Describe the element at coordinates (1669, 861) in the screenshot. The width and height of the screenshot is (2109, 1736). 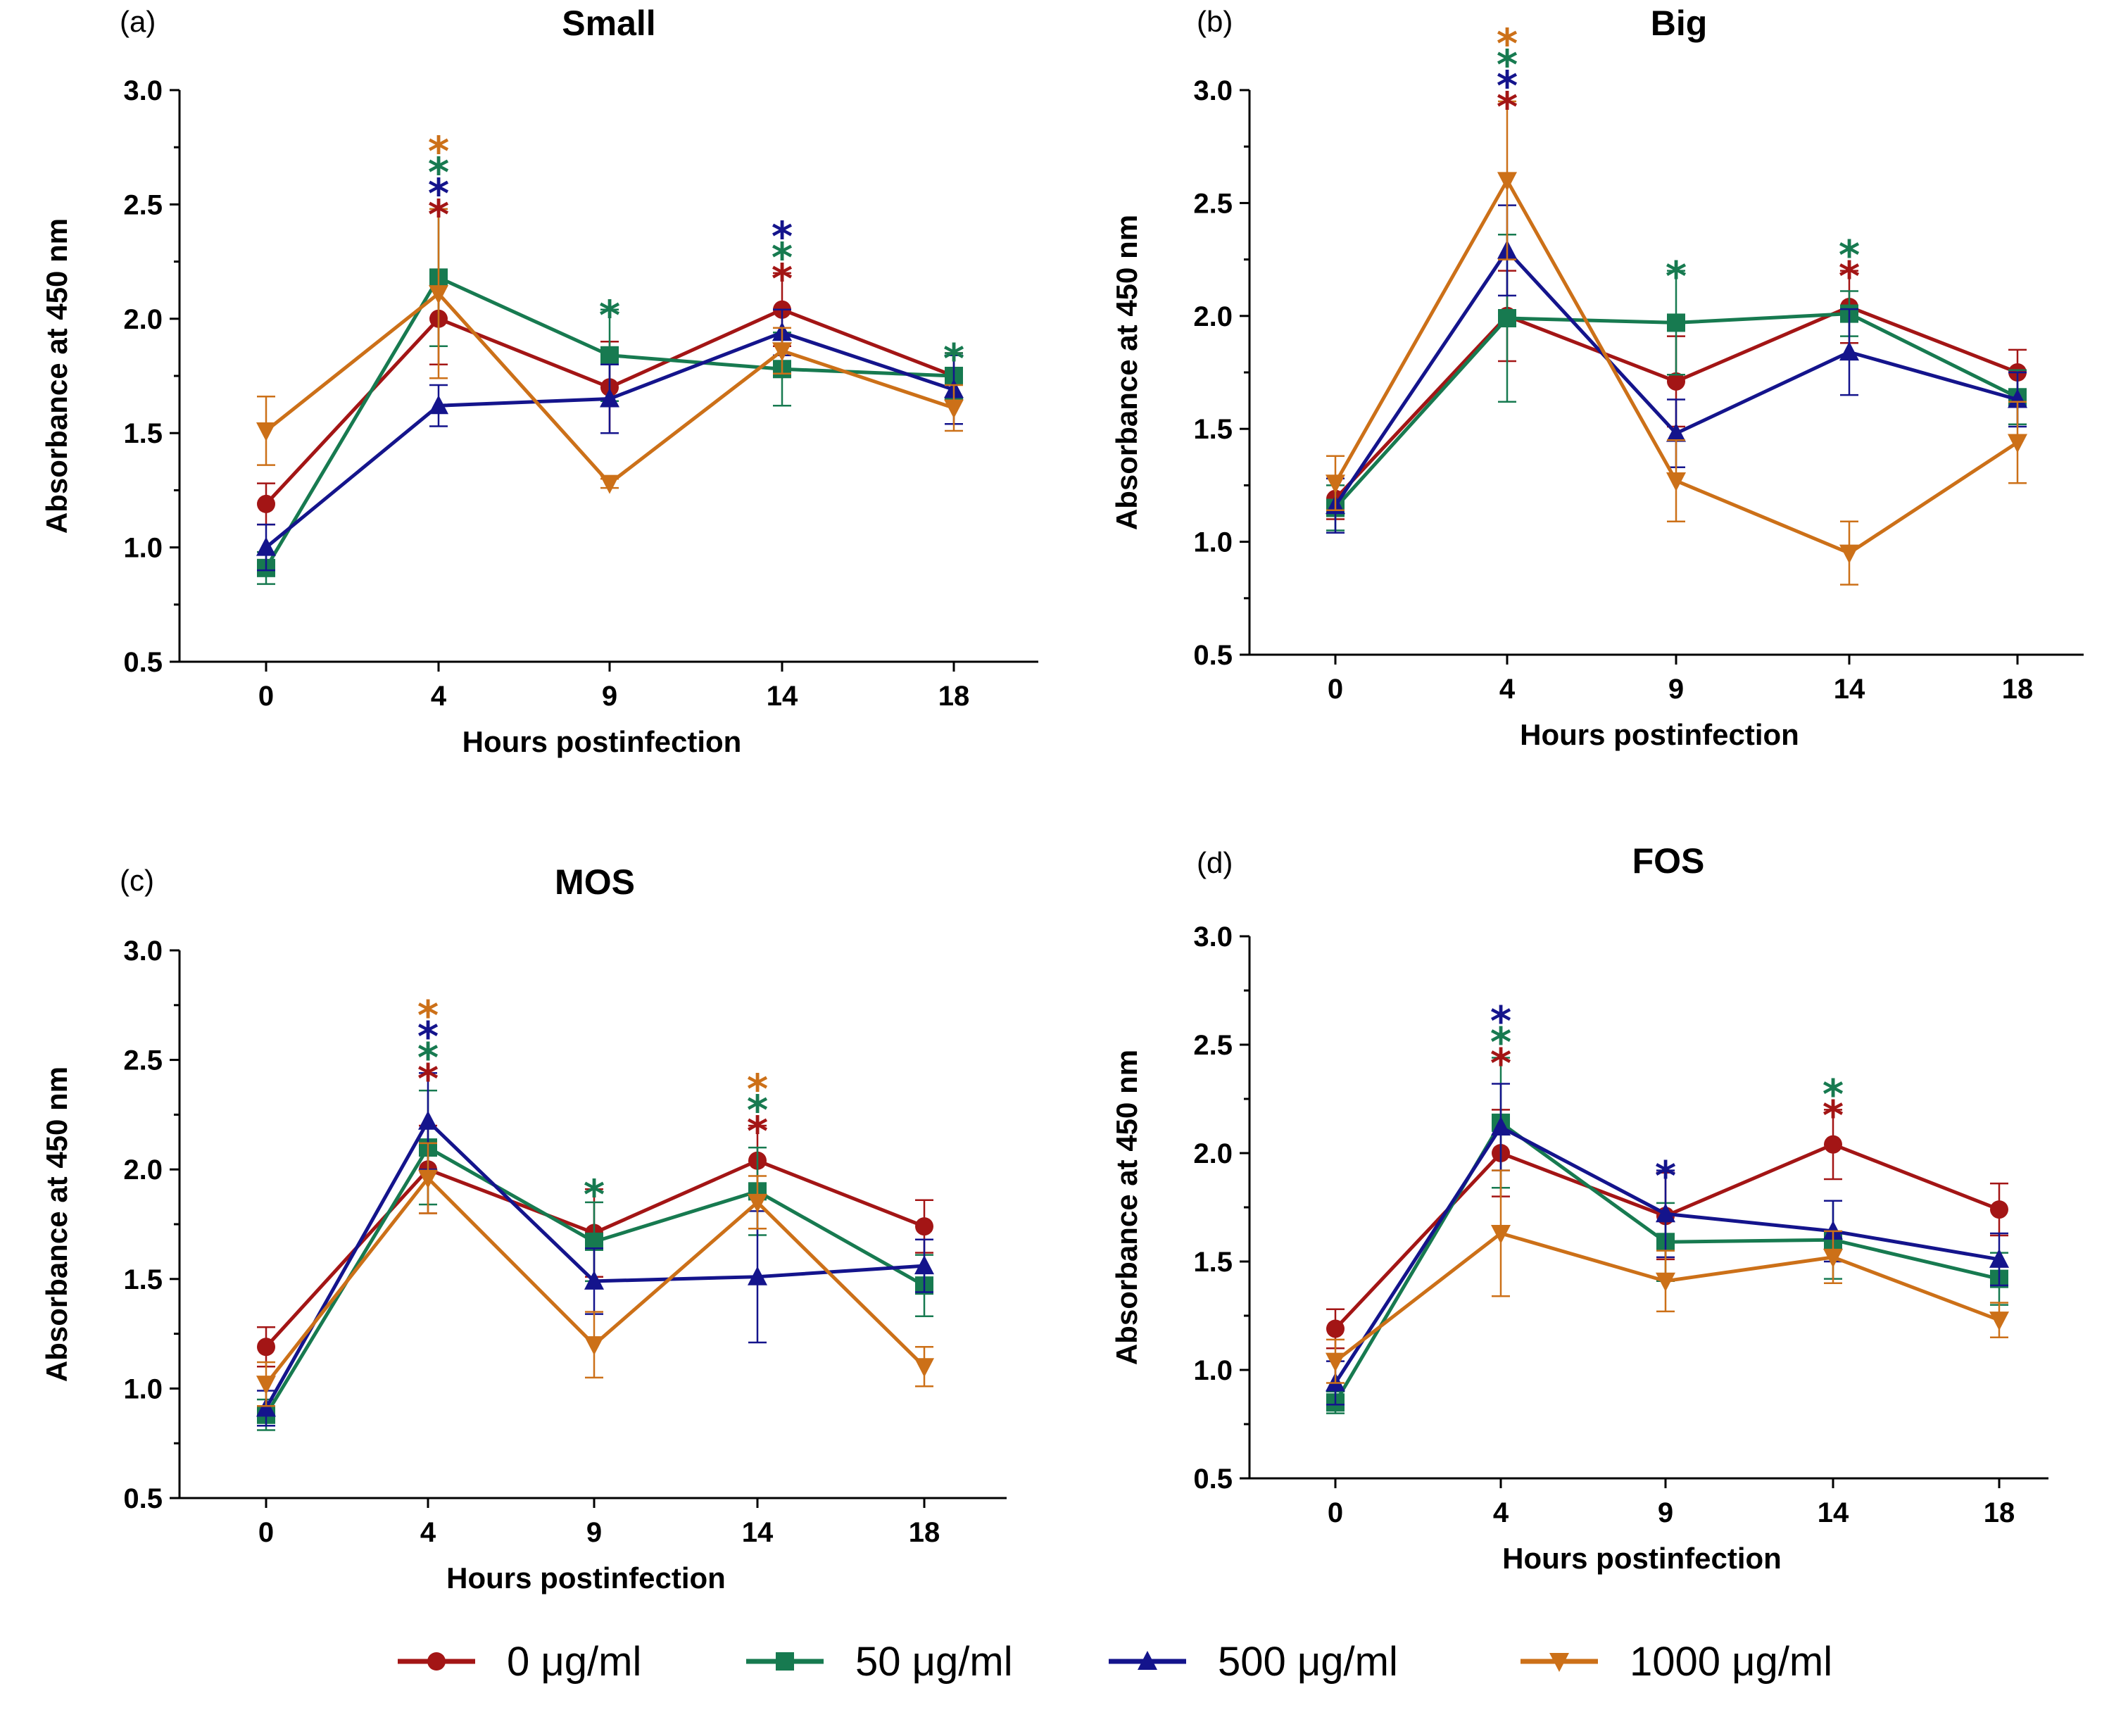
I see `panel-title: FOS` at that location.